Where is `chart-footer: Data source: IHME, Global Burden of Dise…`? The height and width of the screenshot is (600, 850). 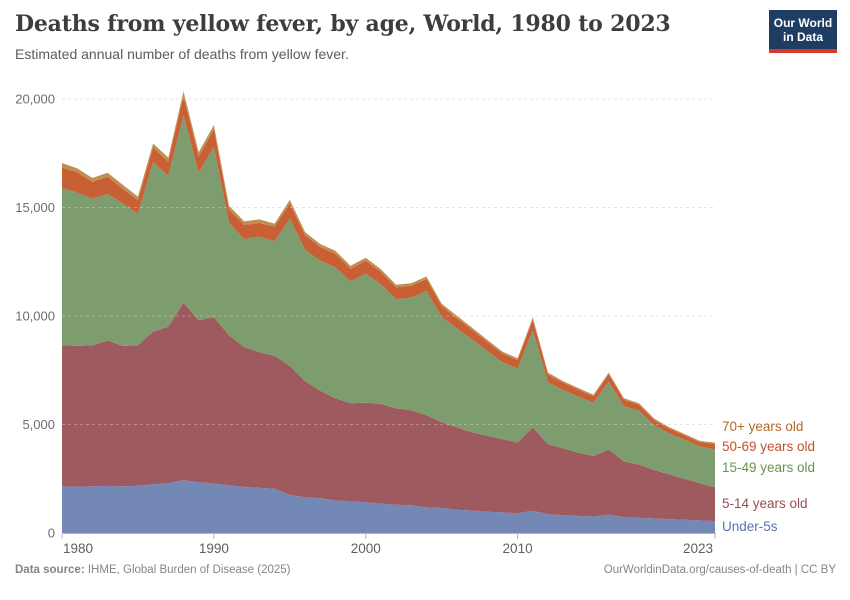
chart-footer: Data source: IHME, Global Burden of Dise… is located at coordinates (425, 570).